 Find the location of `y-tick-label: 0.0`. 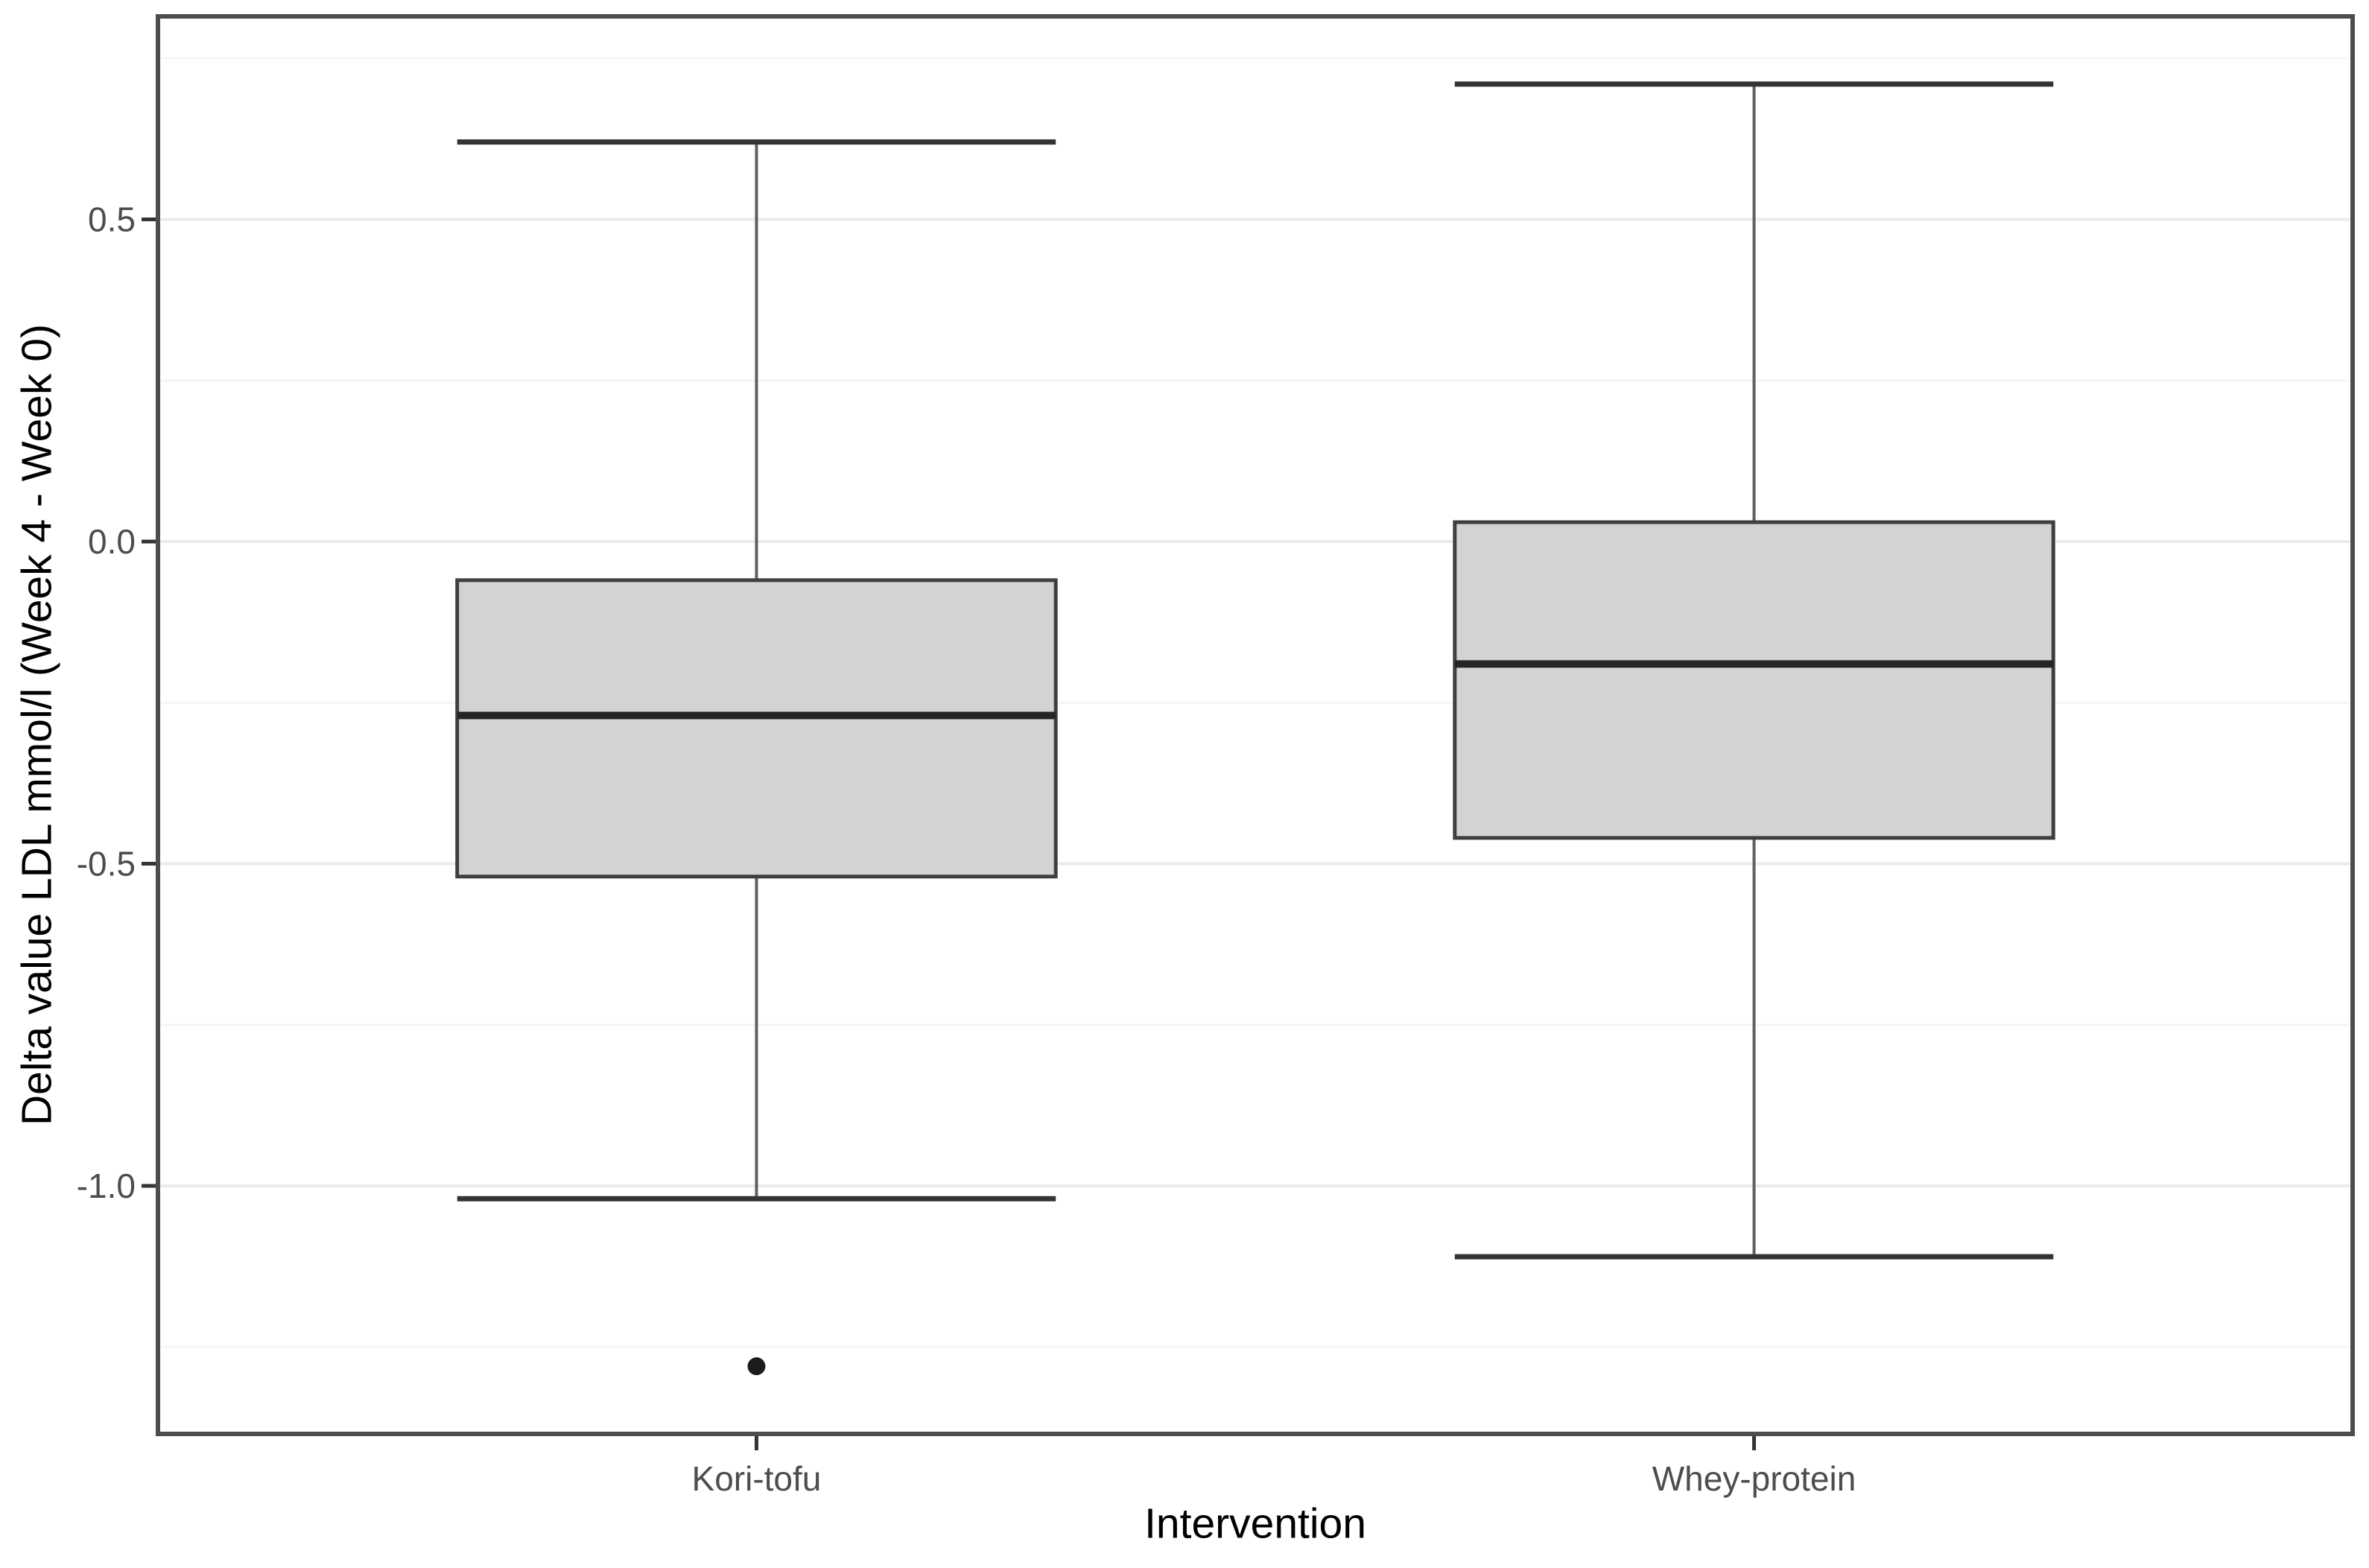

y-tick-label: 0.0 is located at coordinates (112, 542).